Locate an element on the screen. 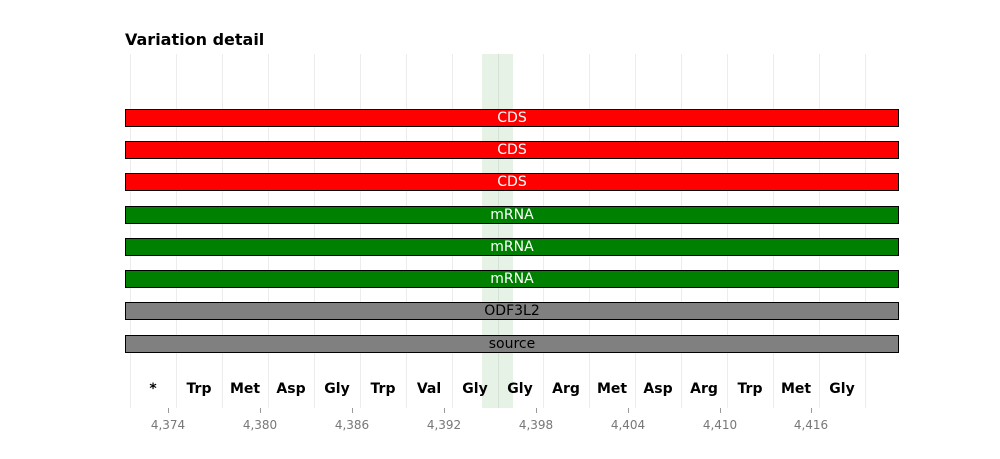 The image size is (1000, 459). axis-tick-label: 4,386 is located at coordinates (352, 425).